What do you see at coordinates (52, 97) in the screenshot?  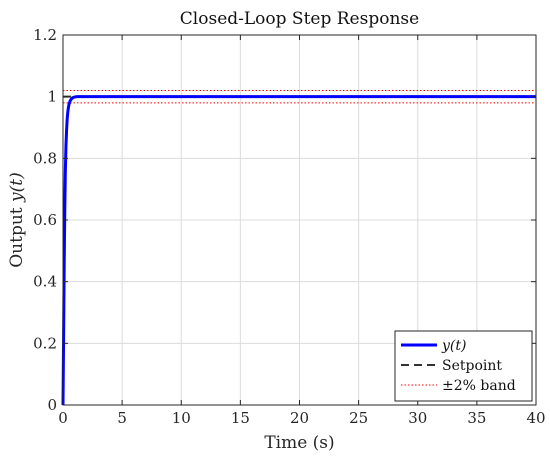 I see `y-tick-label: 1` at bounding box center [52, 97].